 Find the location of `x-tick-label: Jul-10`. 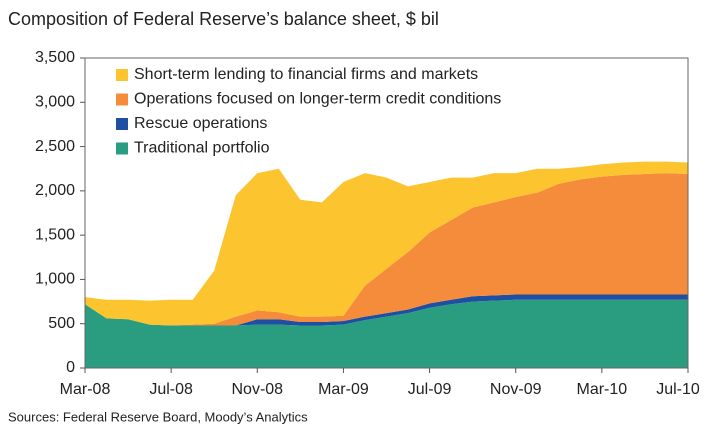

x-tick-label: Jul-10 is located at coordinates (678, 389).